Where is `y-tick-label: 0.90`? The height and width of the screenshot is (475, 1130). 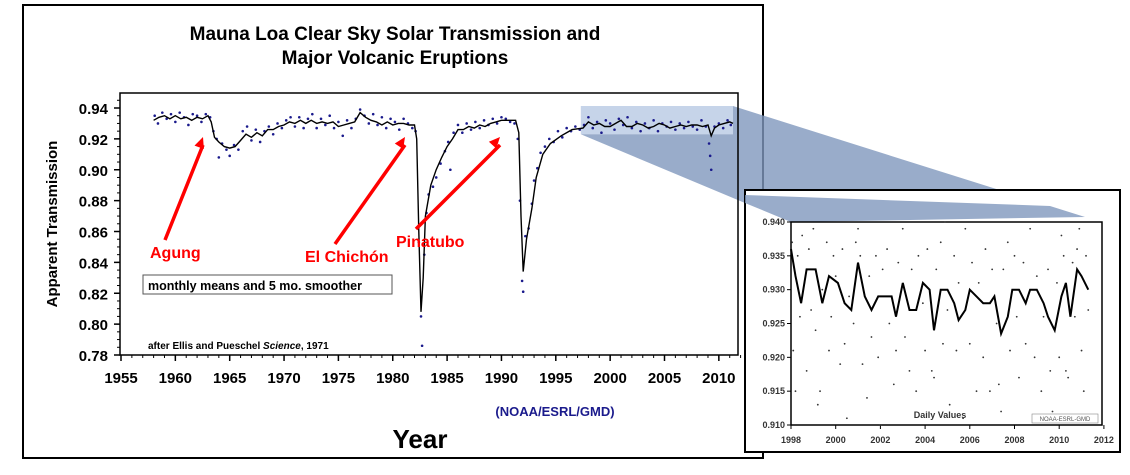
y-tick-label: 0.90 is located at coordinates (93, 171).